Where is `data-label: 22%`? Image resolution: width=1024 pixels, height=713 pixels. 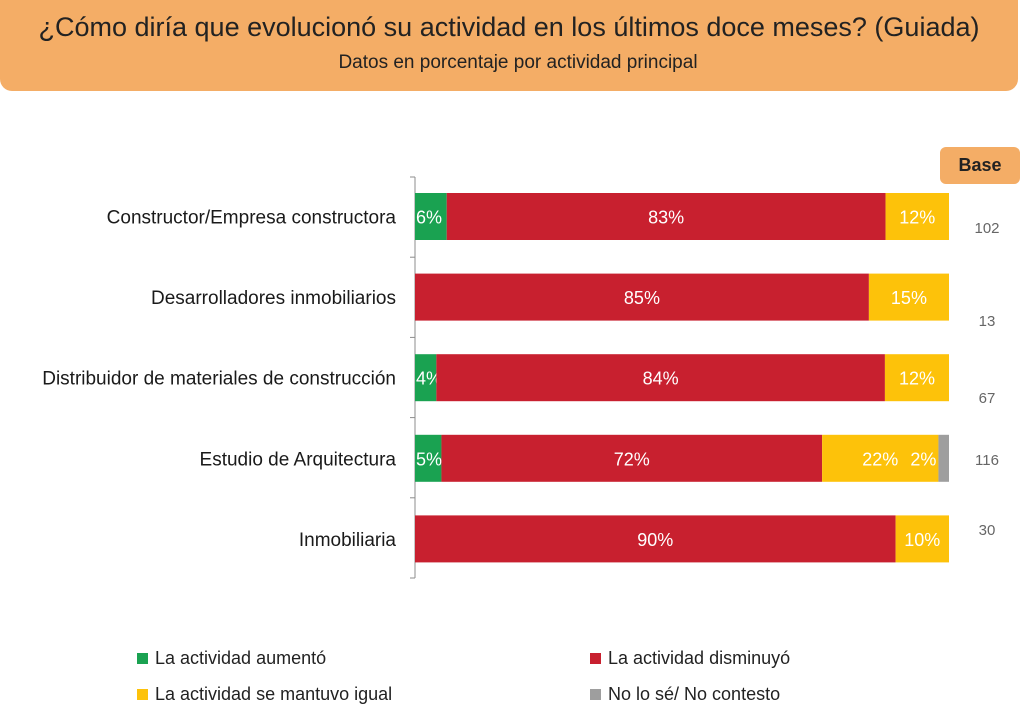
data-label: 22% is located at coordinates (880, 459).